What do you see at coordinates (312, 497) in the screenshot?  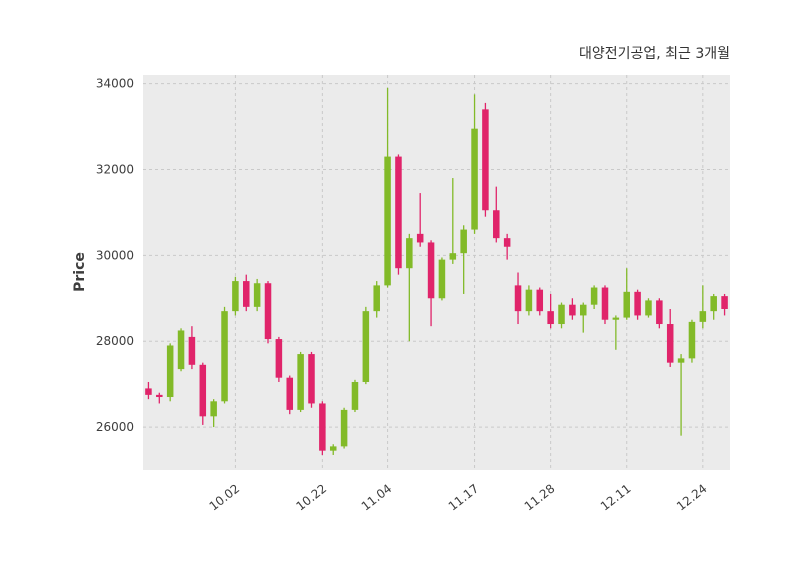 I see `x-tick-label: 10.22` at bounding box center [312, 497].